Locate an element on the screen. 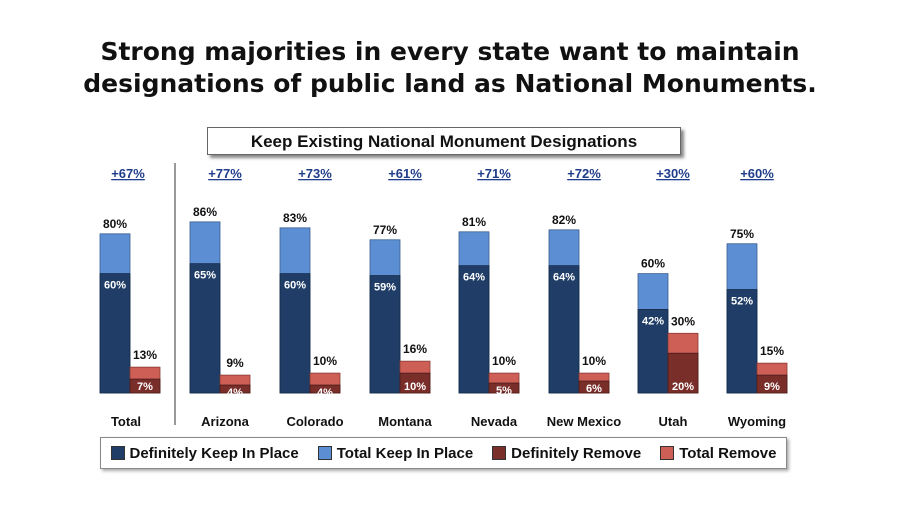 Image resolution: width=900 pixels, height=506 pixels. legend-item-definitely-keep: Definitely Keep In Place is located at coordinates (204, 453).